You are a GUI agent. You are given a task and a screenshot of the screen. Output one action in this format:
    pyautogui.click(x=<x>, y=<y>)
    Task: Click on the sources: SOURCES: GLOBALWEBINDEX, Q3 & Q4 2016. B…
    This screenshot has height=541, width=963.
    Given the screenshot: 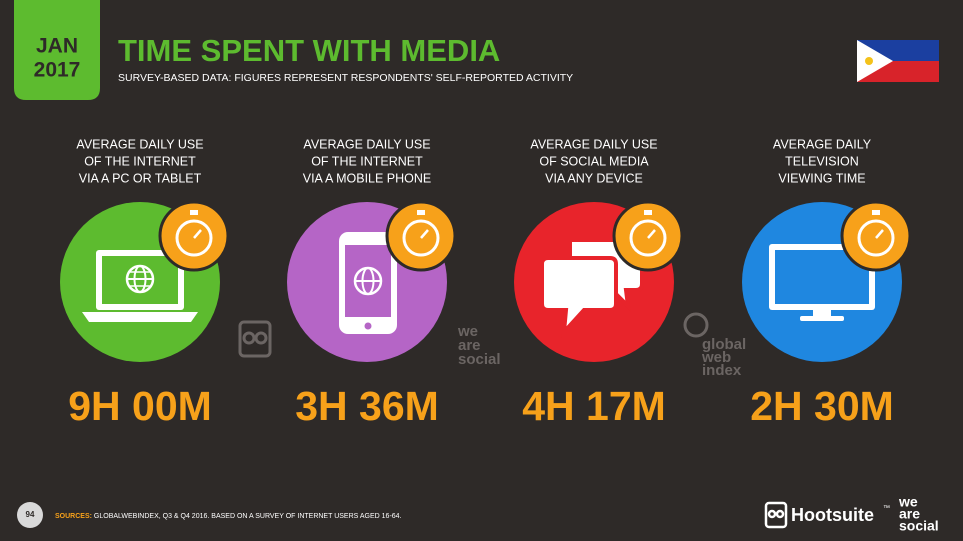 What is the action you would take?
    pyautogui.click(x=228, y=516)
    